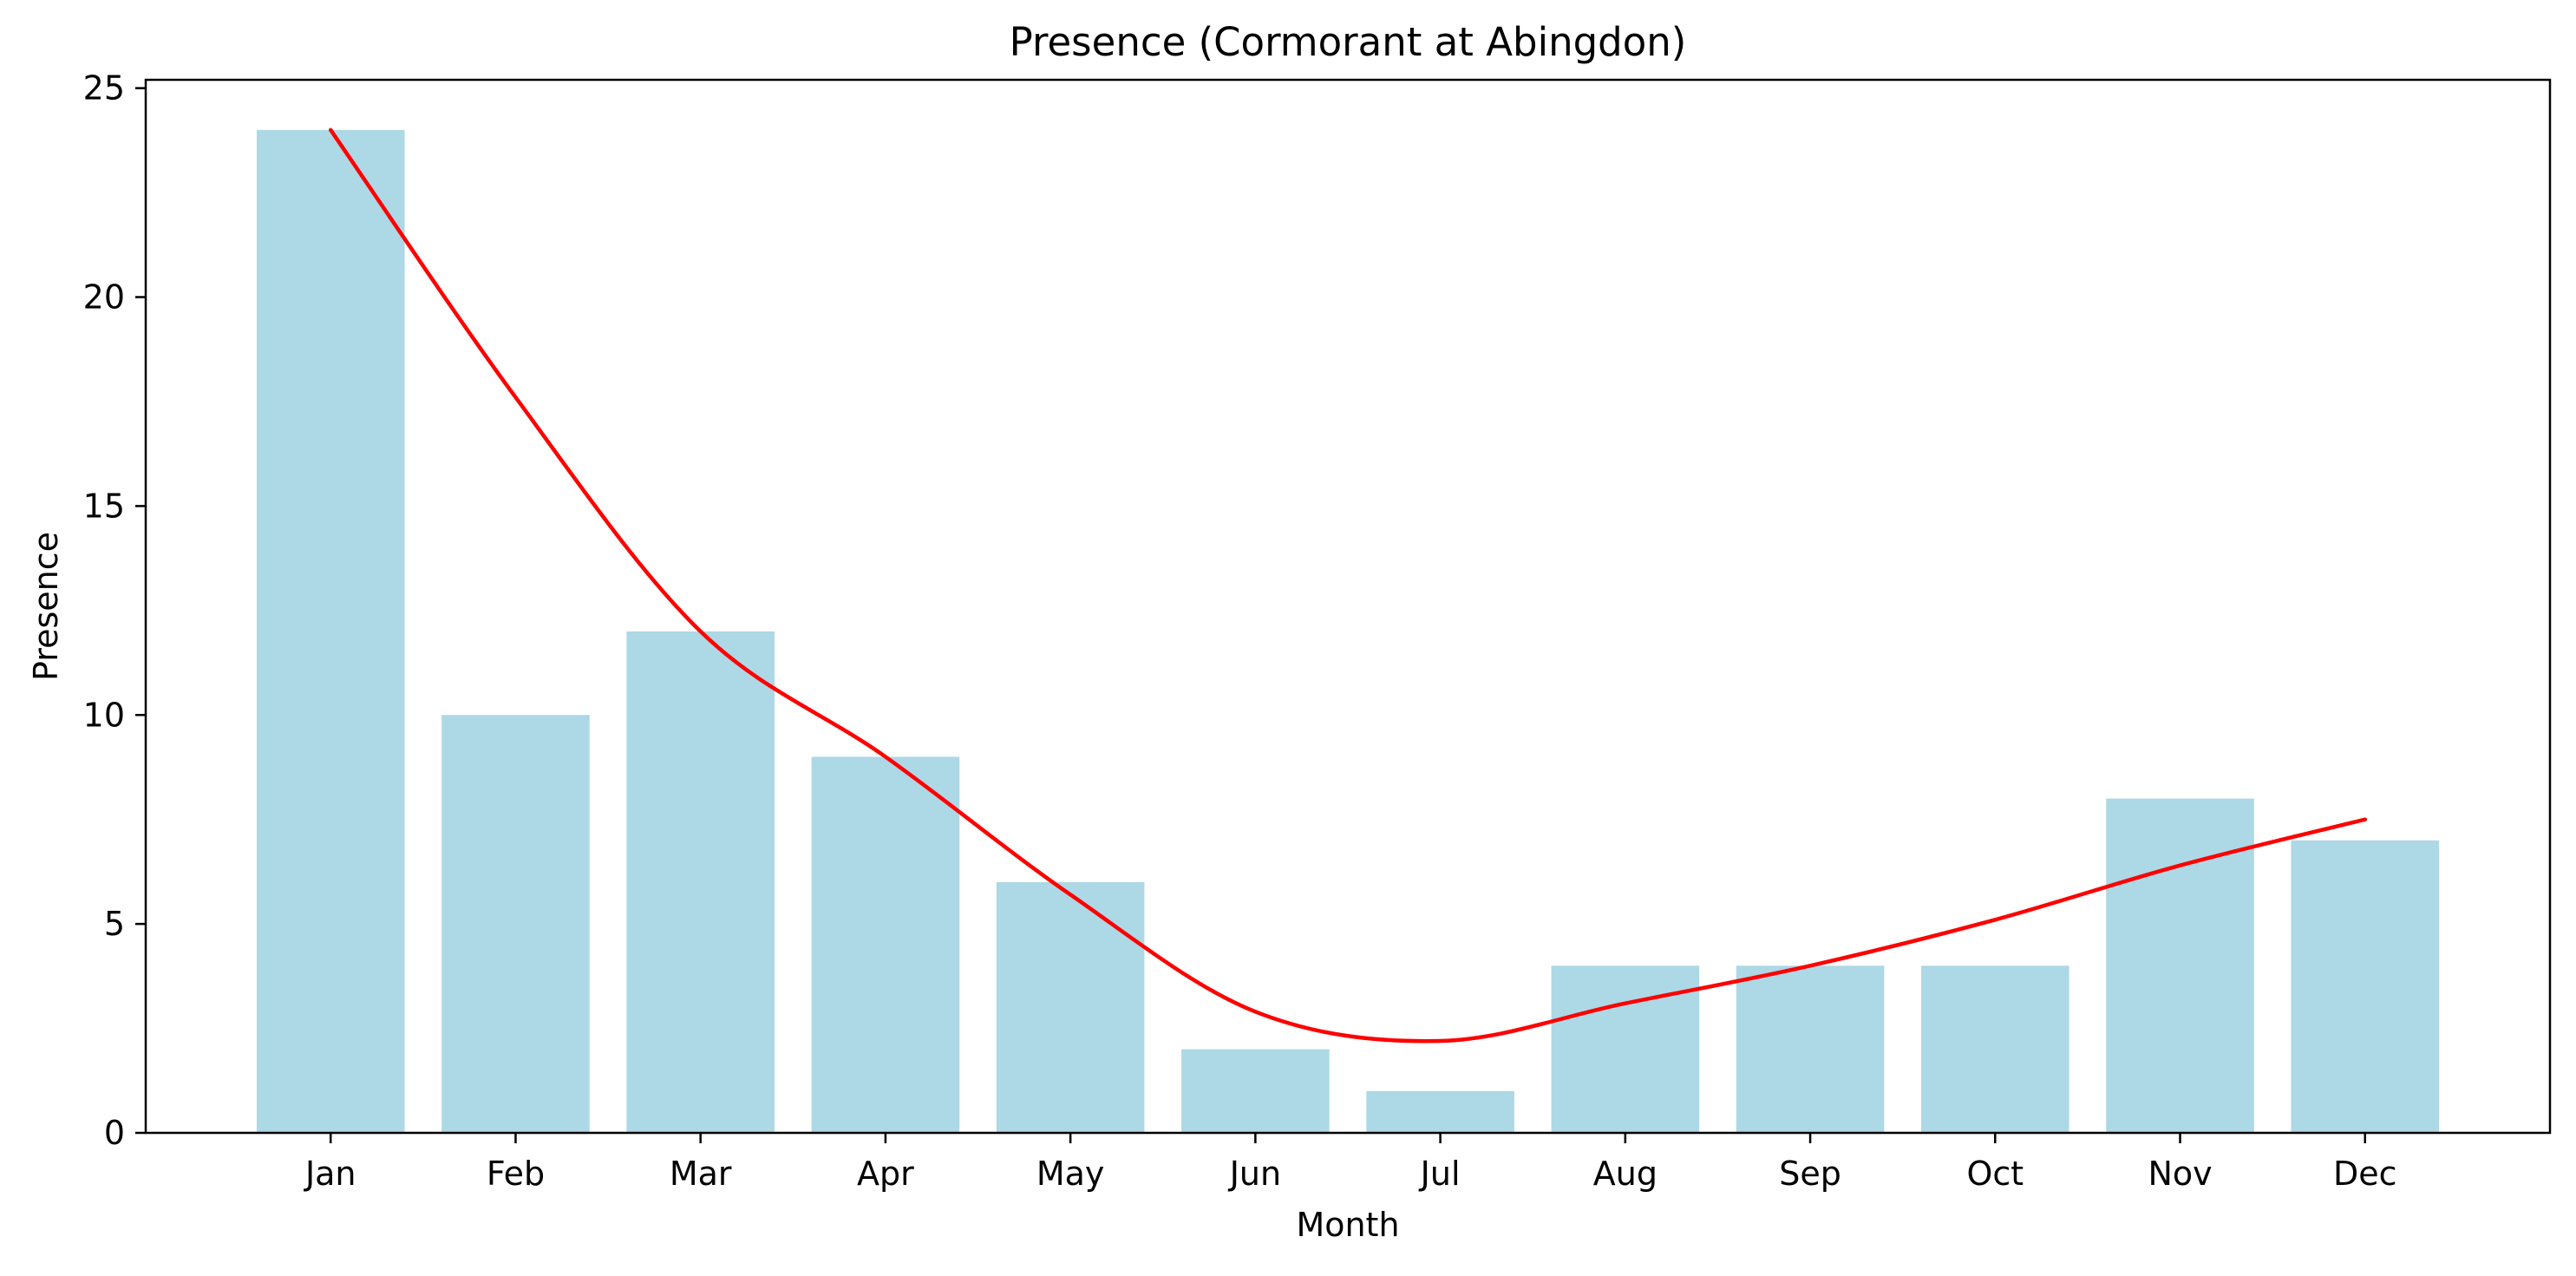 The image size is (2576, 1276). Describe the element at coordinates (330, 631) in the screenshot. I see `bar-jan` at that location.